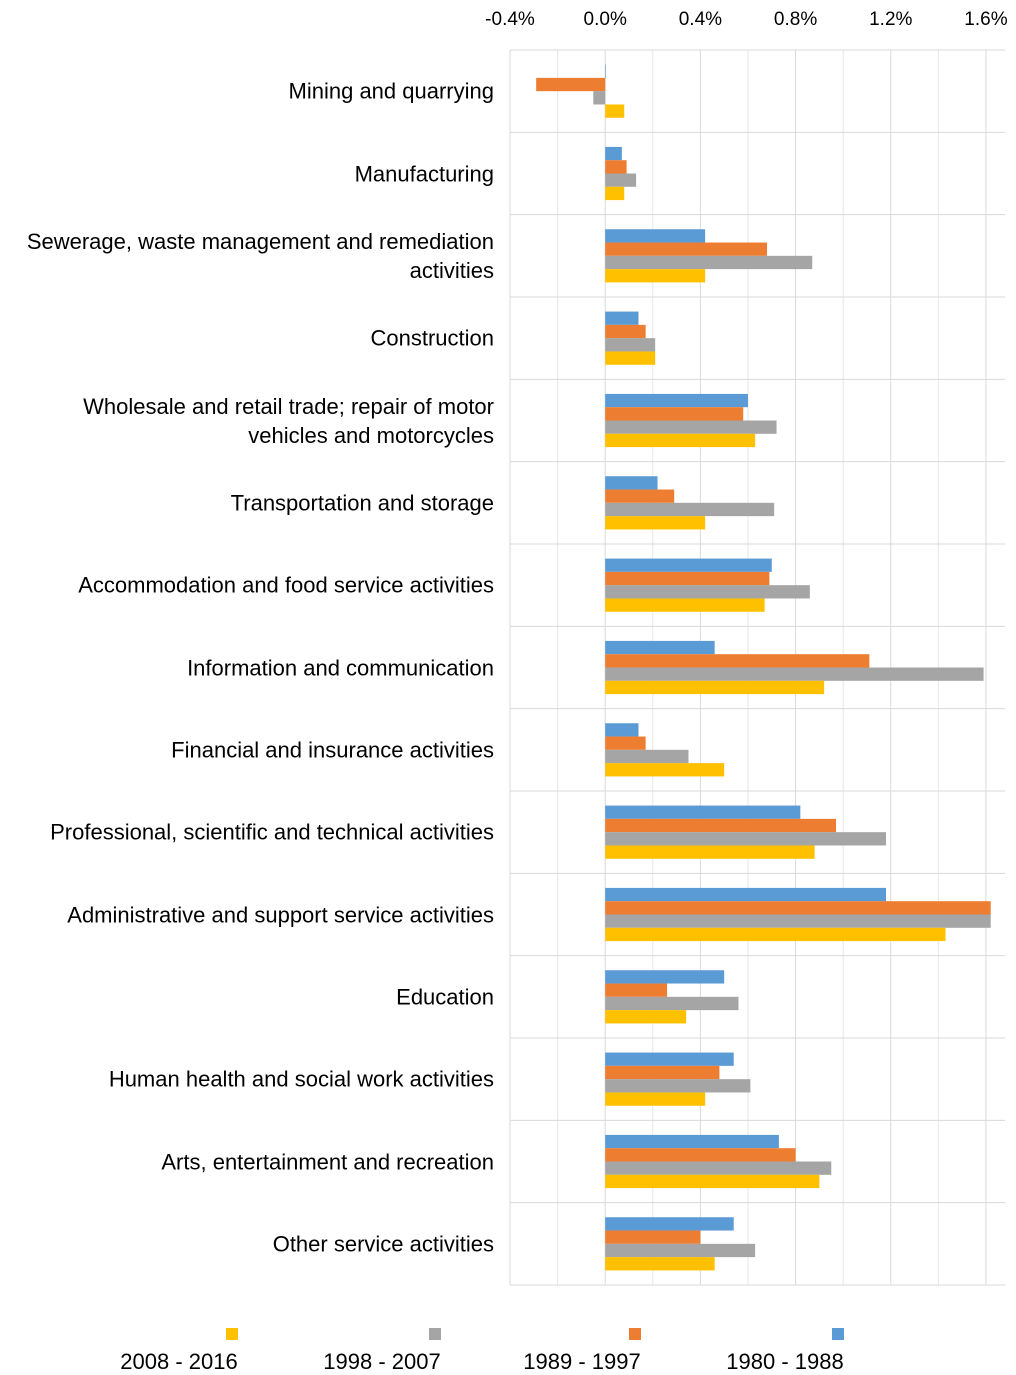 Image resolution: width=1016 pixels, height=1375 pixels. I want to click on category-label: Transportation and storage, so click(362, 503).